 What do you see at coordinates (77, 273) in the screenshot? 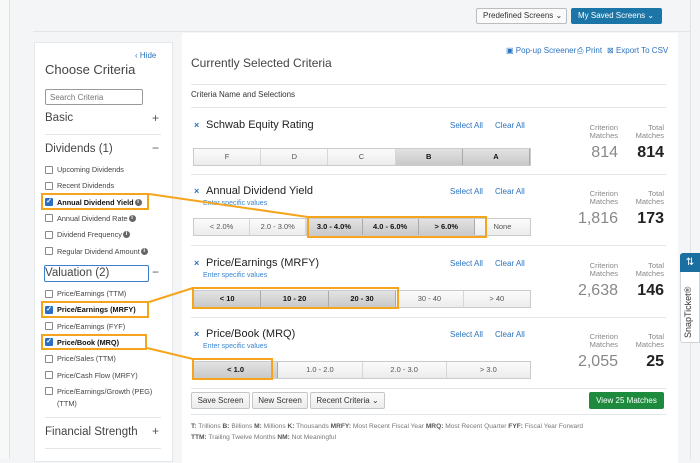
I see `category-valuation: Valuation (2)` at bounding box center [77, 273].